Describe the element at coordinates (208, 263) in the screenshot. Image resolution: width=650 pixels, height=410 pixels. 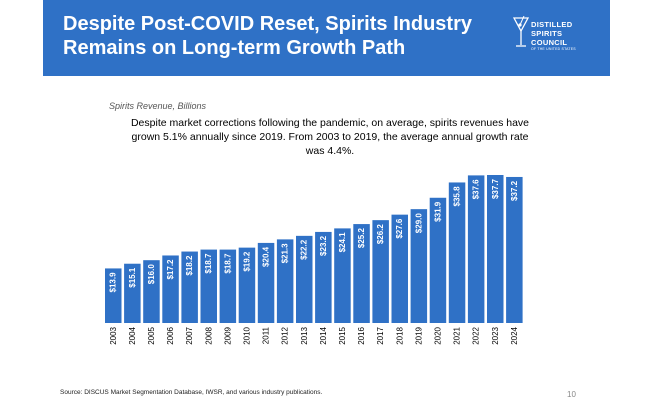
I see `data-label-2008: $18.7` at that location.